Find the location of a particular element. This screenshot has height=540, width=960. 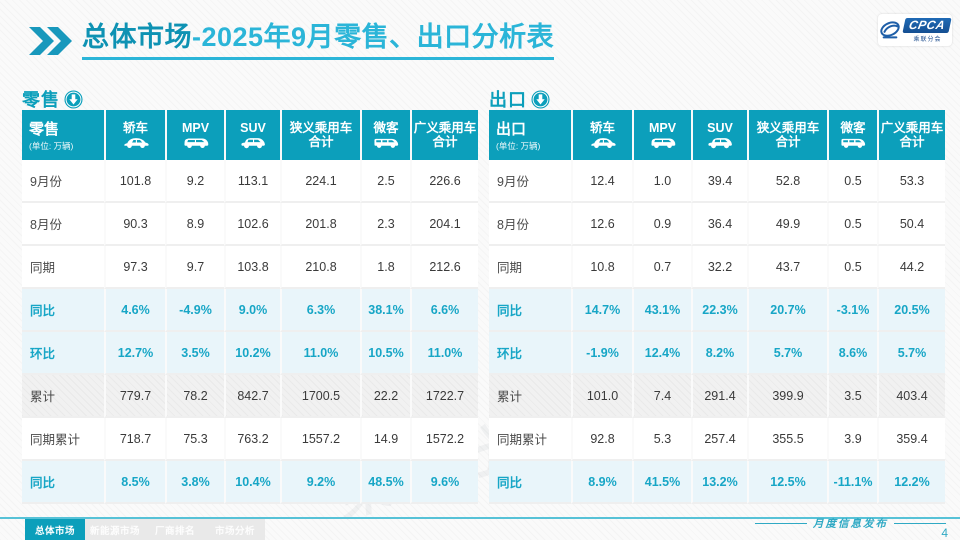

cell-value: 8.2% is located at coordinates (719, 353).